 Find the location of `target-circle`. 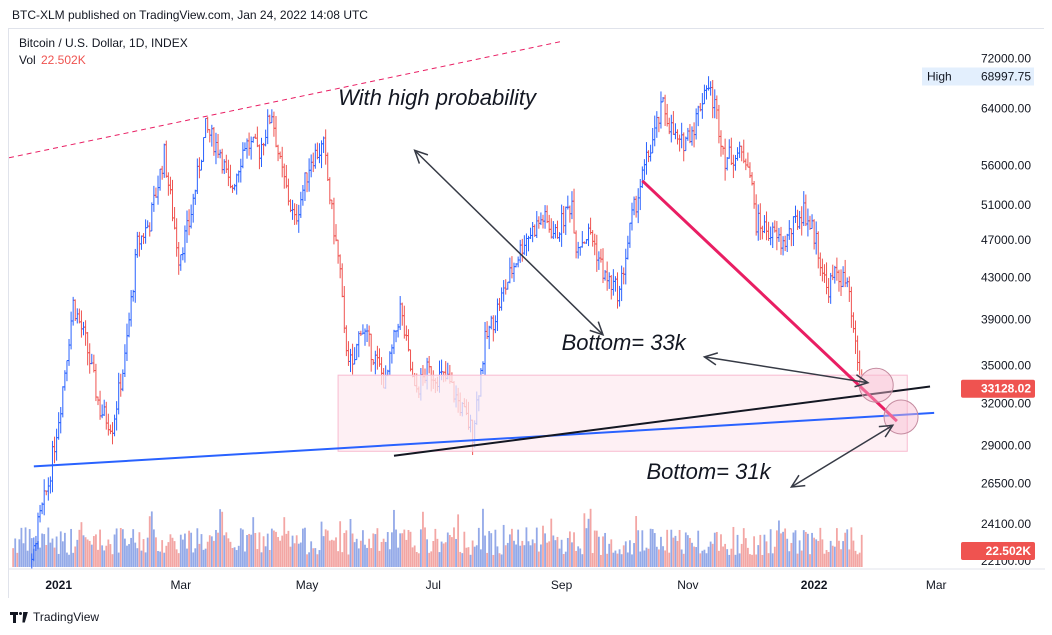

target-circle is located at coordinates (901, 417).